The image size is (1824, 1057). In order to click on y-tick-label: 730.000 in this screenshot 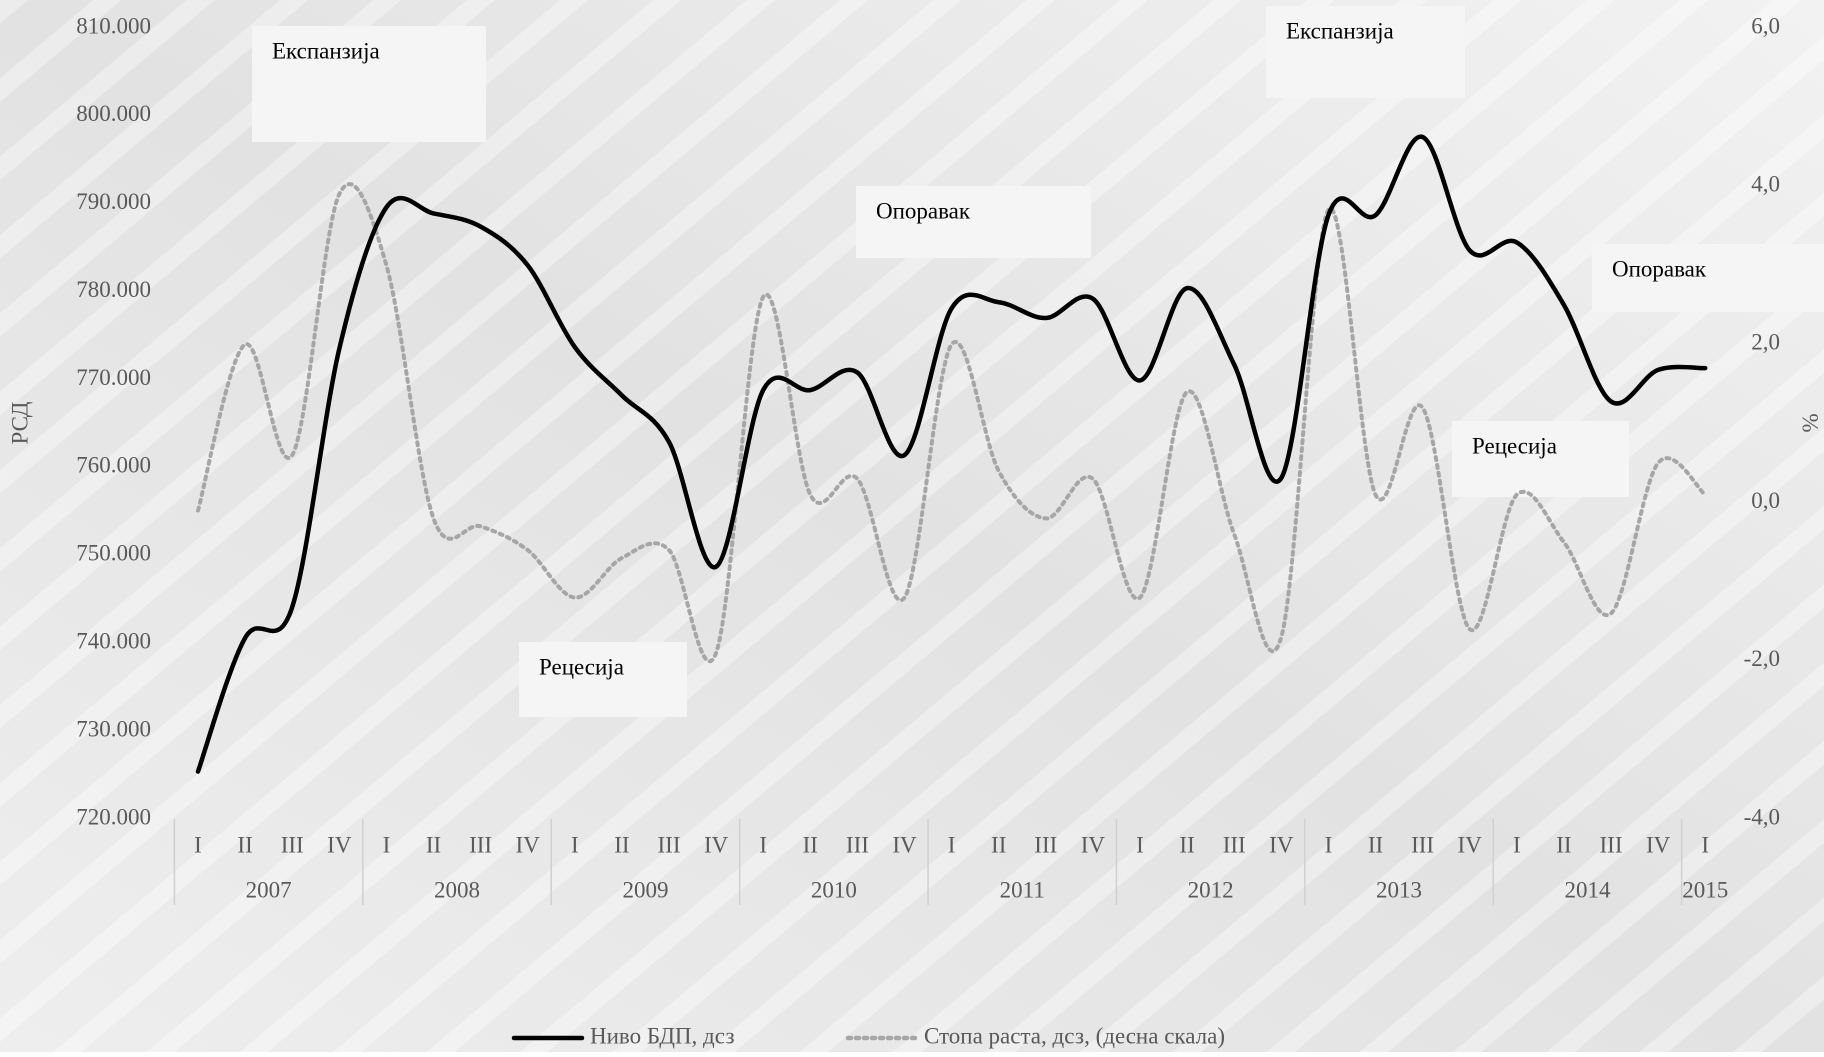, I will do `click(113, 728)`.